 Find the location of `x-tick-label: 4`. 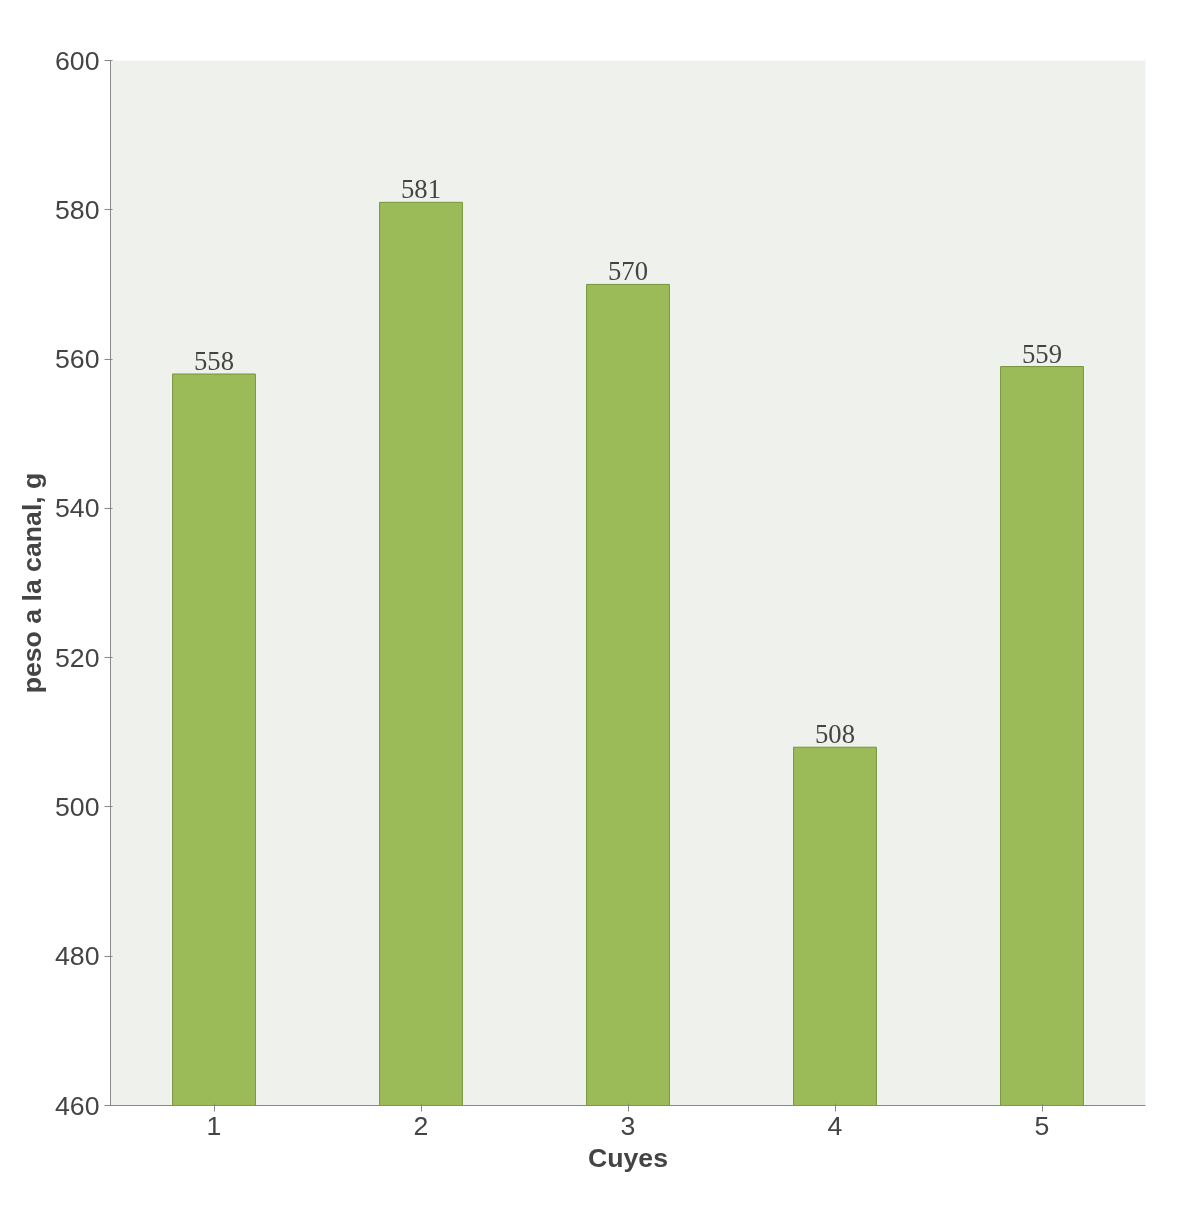

x-tick-label: 4 is located at coordinates (835, 1125).